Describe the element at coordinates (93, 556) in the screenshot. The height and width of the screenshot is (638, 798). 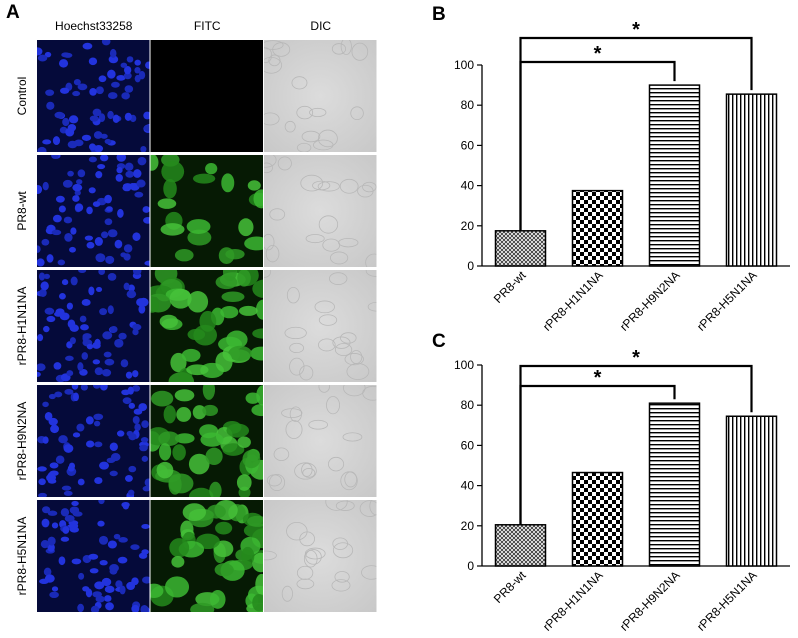
I see `micrograph` at that location.